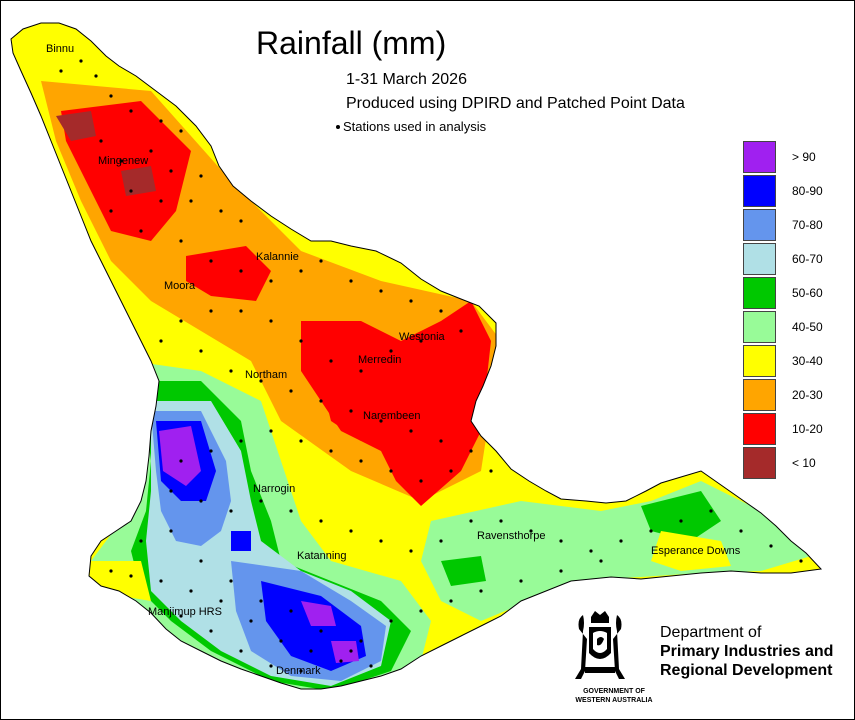 Image resolution: width=855 pixels, height=720 pixels. Describe the element at coordinates (60, 49) in the screenshot. I see `town-label: Binnu` at that location.